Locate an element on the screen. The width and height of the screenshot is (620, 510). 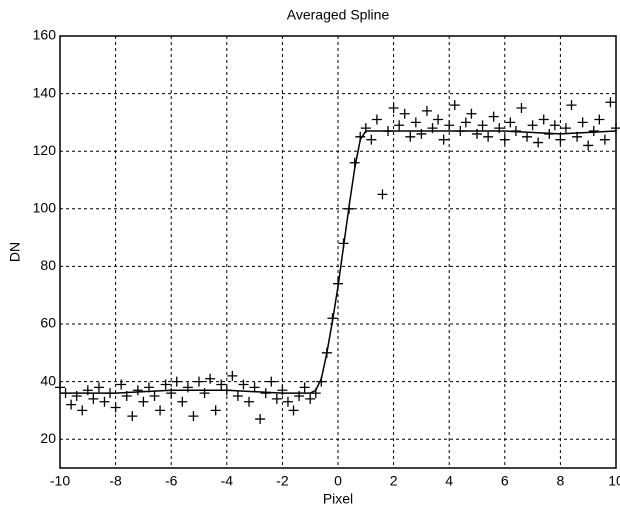
x-tick-label: -2 is located at coordinates (282, 481).